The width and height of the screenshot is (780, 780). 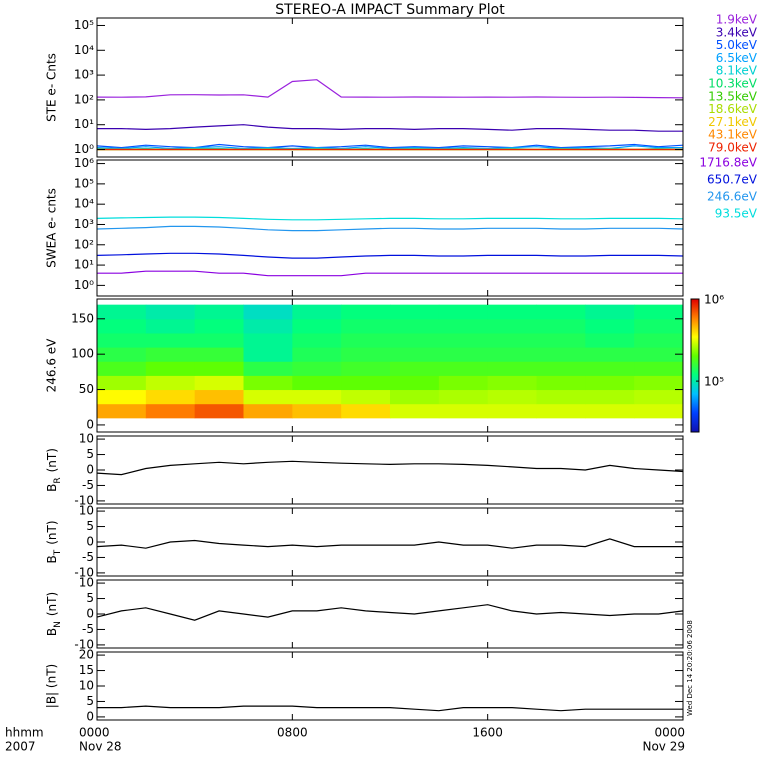 What do you see at coordinates (84, 244) in the screenshot?
I see `y-tick-label: 10²` at bounding box center [84, 244].